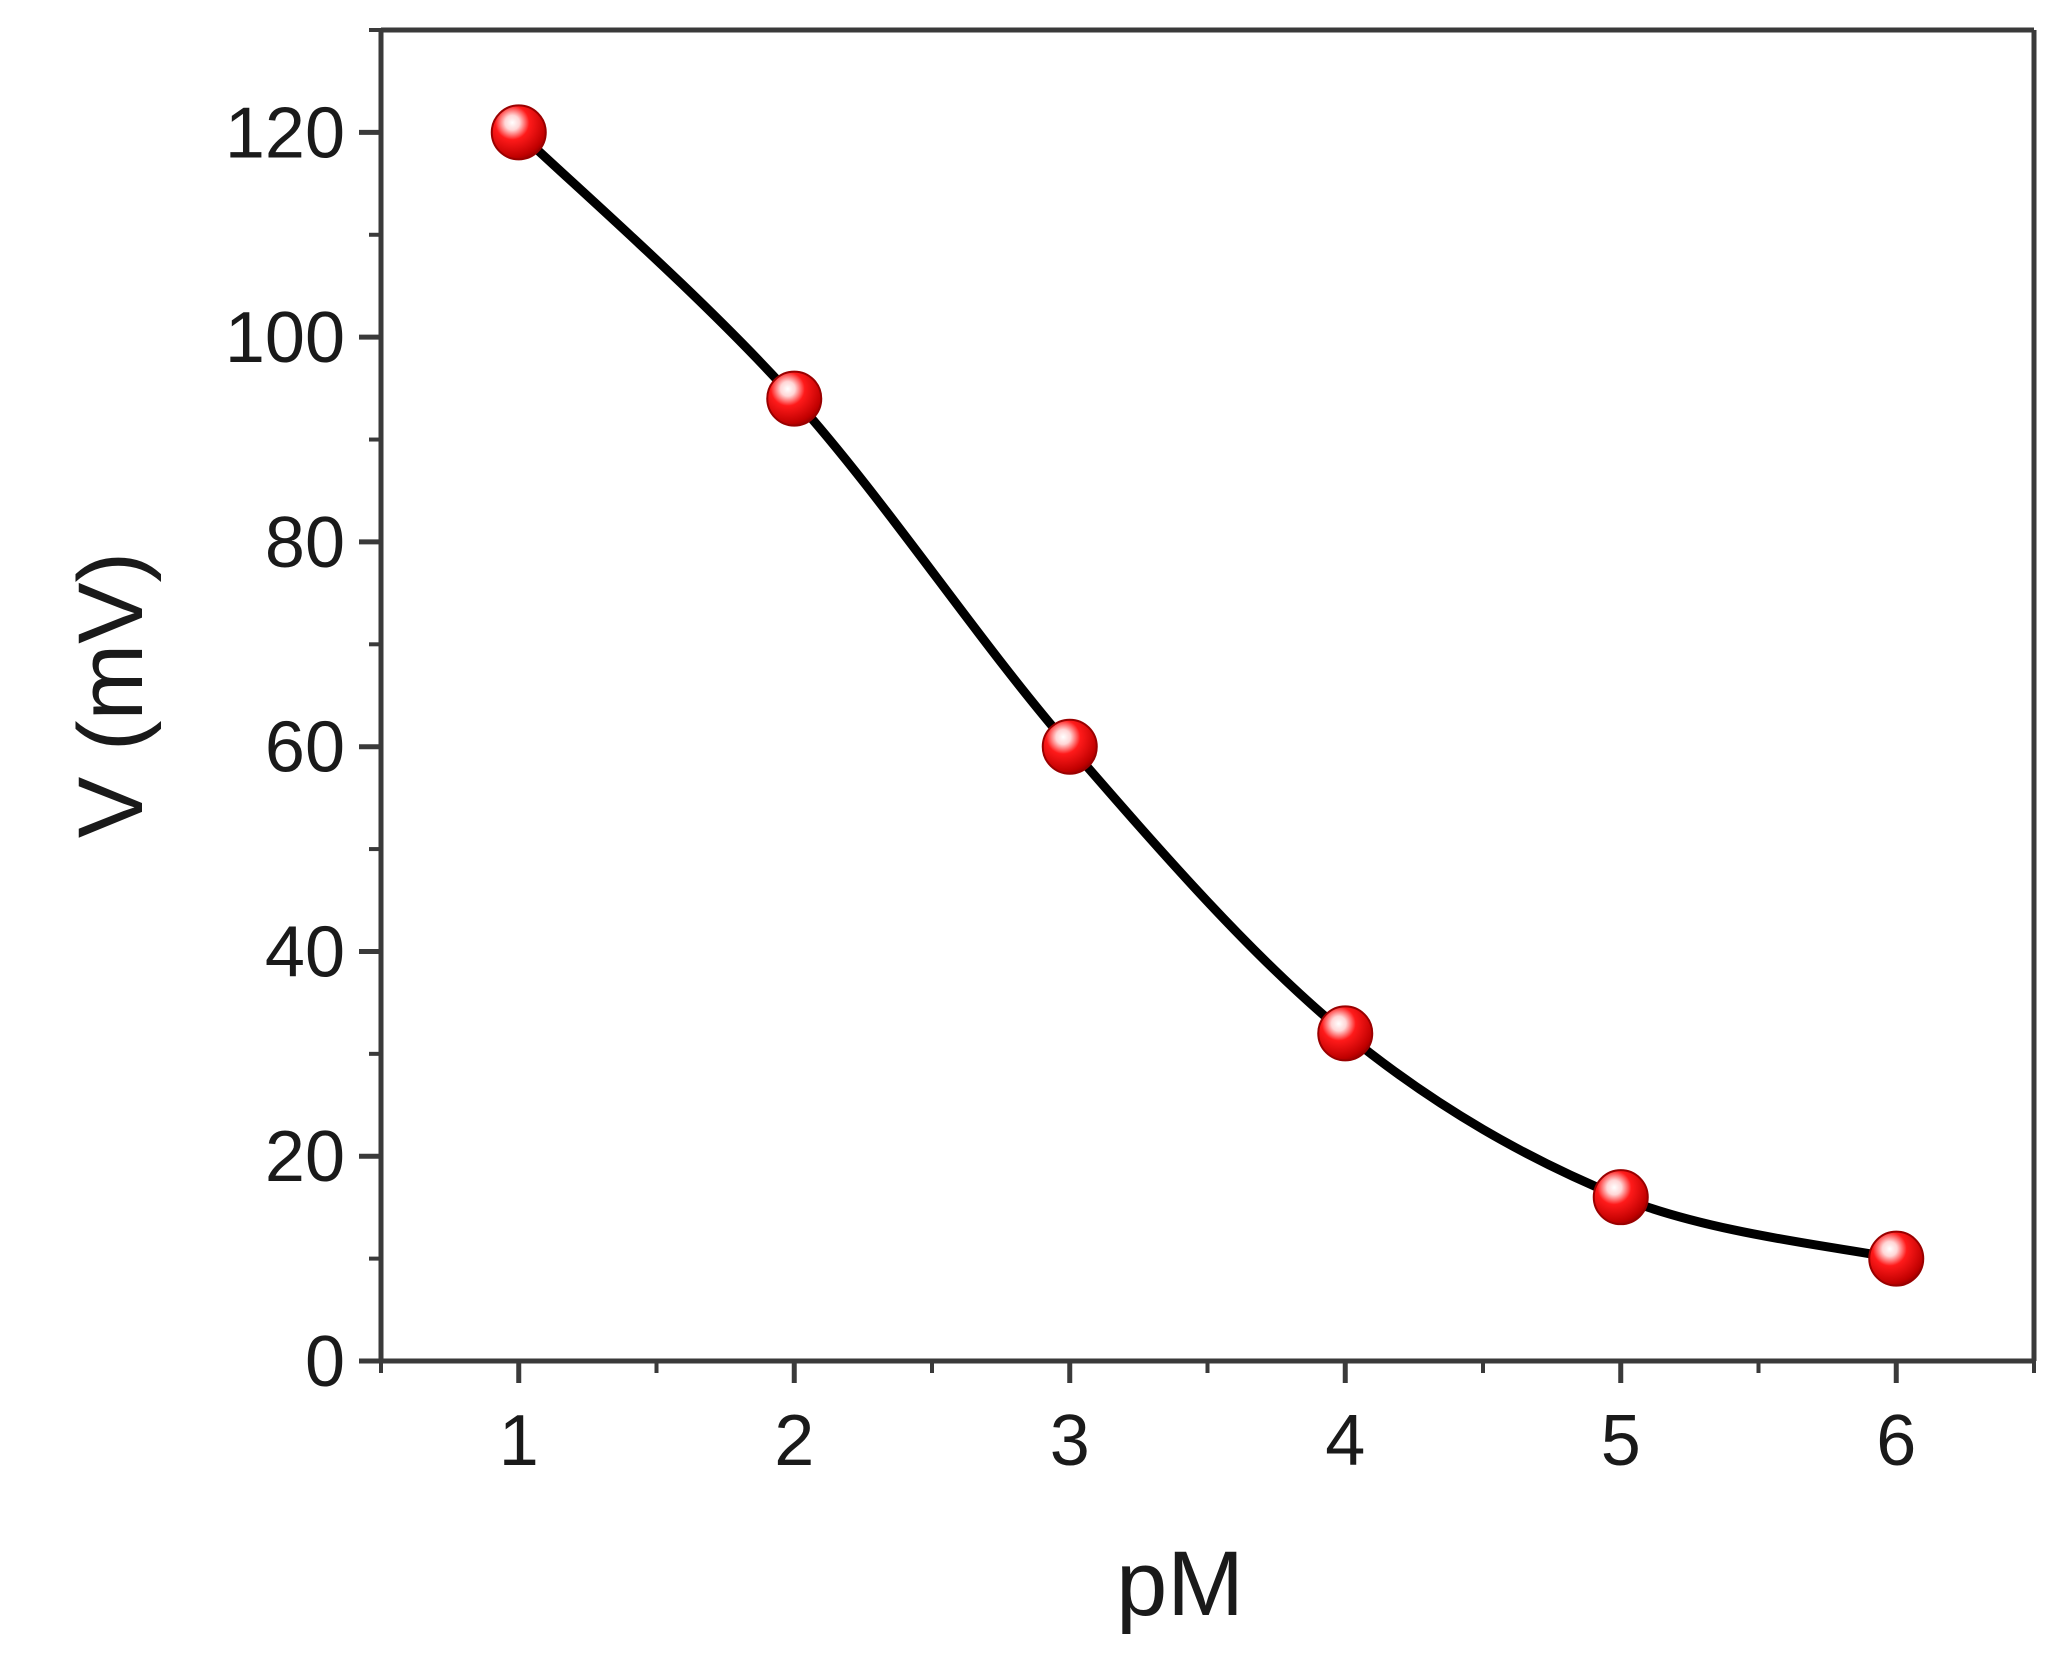  I want to click on y-tick-label: 0, so click(325, 1362).